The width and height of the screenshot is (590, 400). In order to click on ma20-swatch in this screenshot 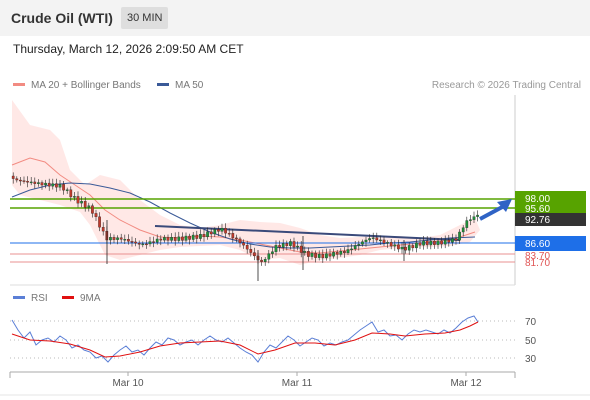, I will do `click(19, 84)`.